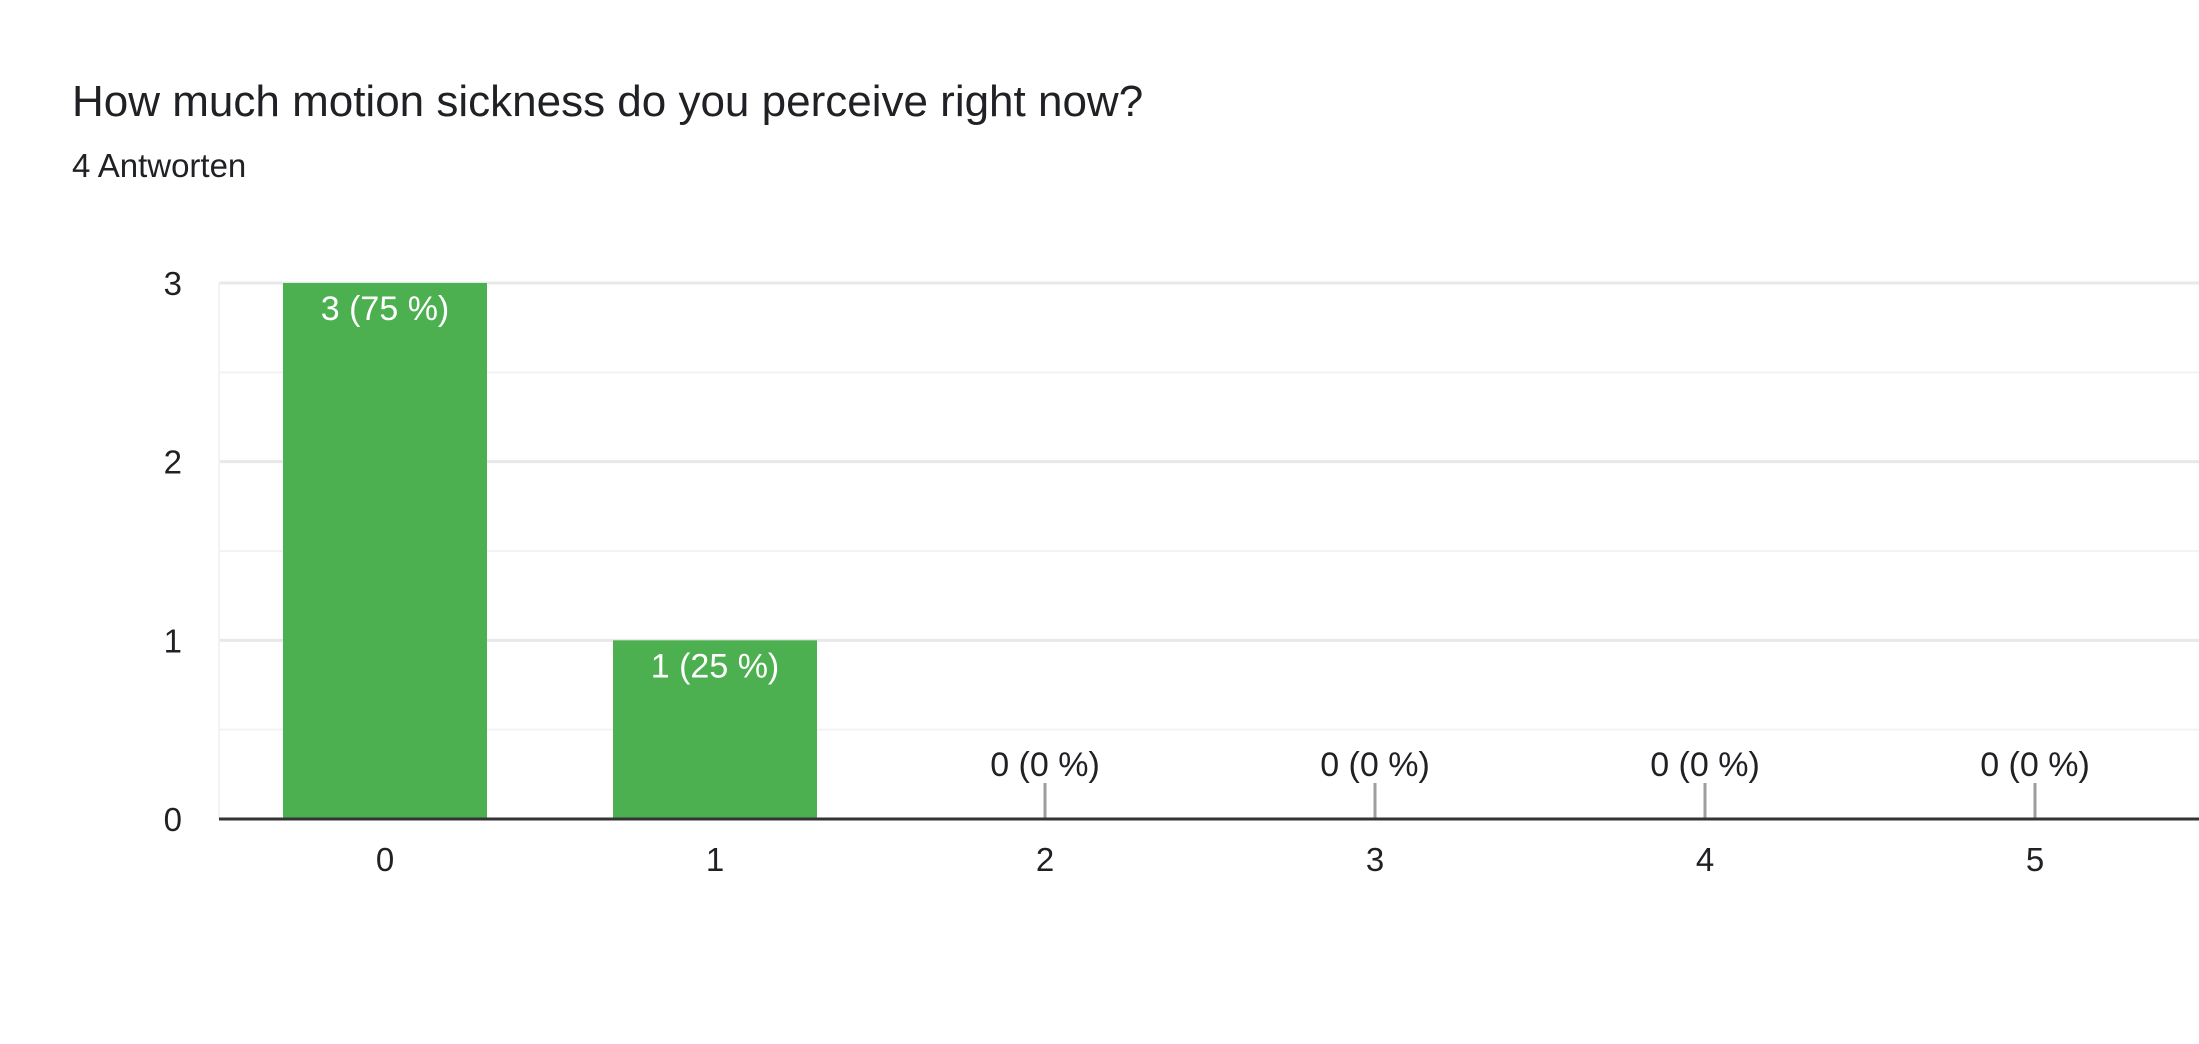 This screenshot has height=1044, width=2199. What do you see at coordinates (1375, 859) in the screenshot?
I see `x-tick-label: 3` at bounding box center [1375, 859].